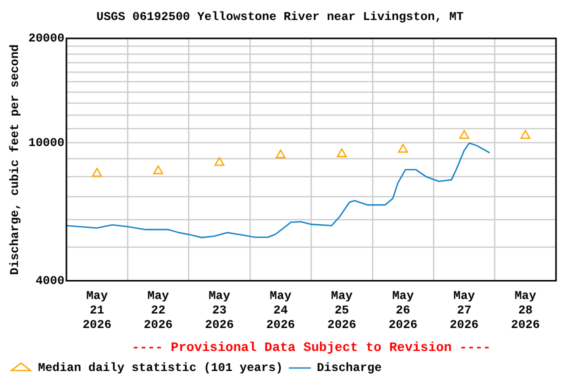 This screenshot has width=576, height=384. What do you see at coordinates (403, 310) in the screenshot?
I see `x-tick-label: May 26 2026` at bounding box center [403, 310].